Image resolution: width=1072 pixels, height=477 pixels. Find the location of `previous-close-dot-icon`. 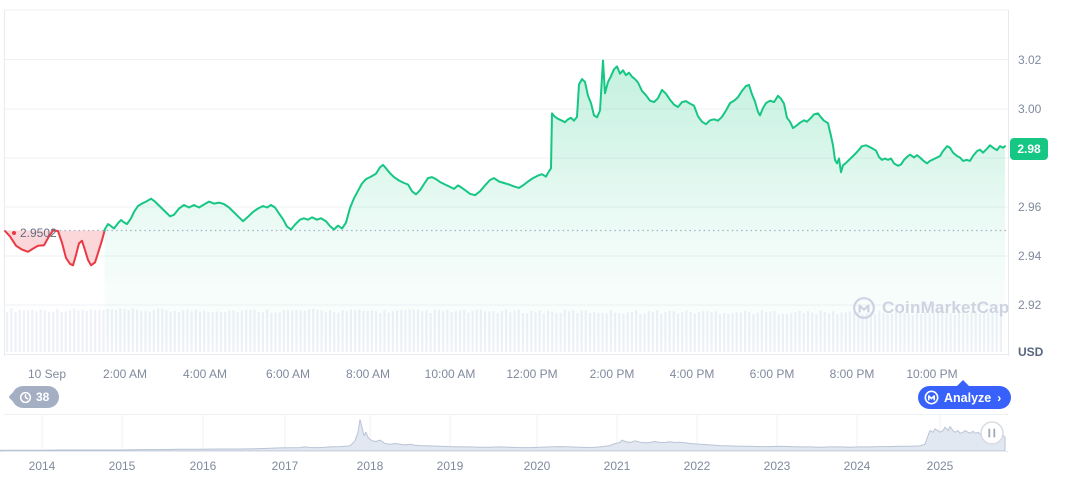

previous-close-dot-icon is located at coordinates (14, 233).